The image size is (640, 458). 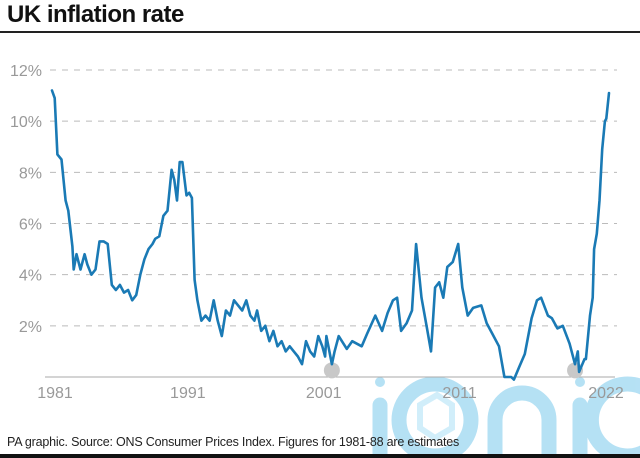 What do you see at coordinates (30, 276) in the screenshot?
I see `y-tick-label: 4%` at bounding box center [30, 276].